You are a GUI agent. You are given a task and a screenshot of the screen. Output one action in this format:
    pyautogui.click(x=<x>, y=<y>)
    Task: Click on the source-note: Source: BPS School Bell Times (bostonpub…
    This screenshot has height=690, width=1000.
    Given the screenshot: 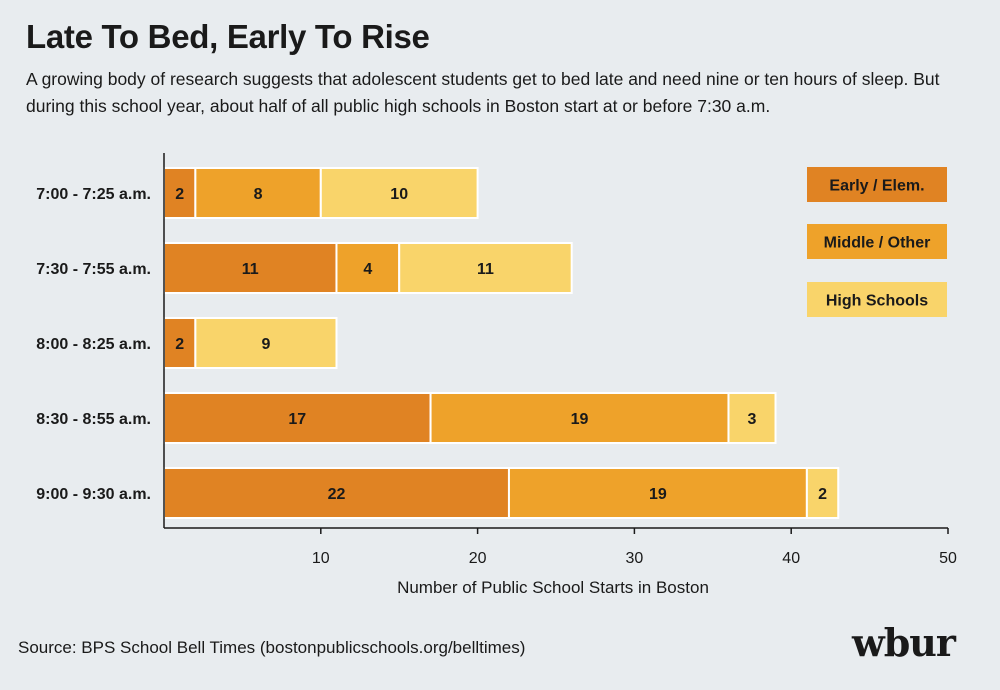 What is the action you would take?
    pyautogui.click(x=272, y=647)
    